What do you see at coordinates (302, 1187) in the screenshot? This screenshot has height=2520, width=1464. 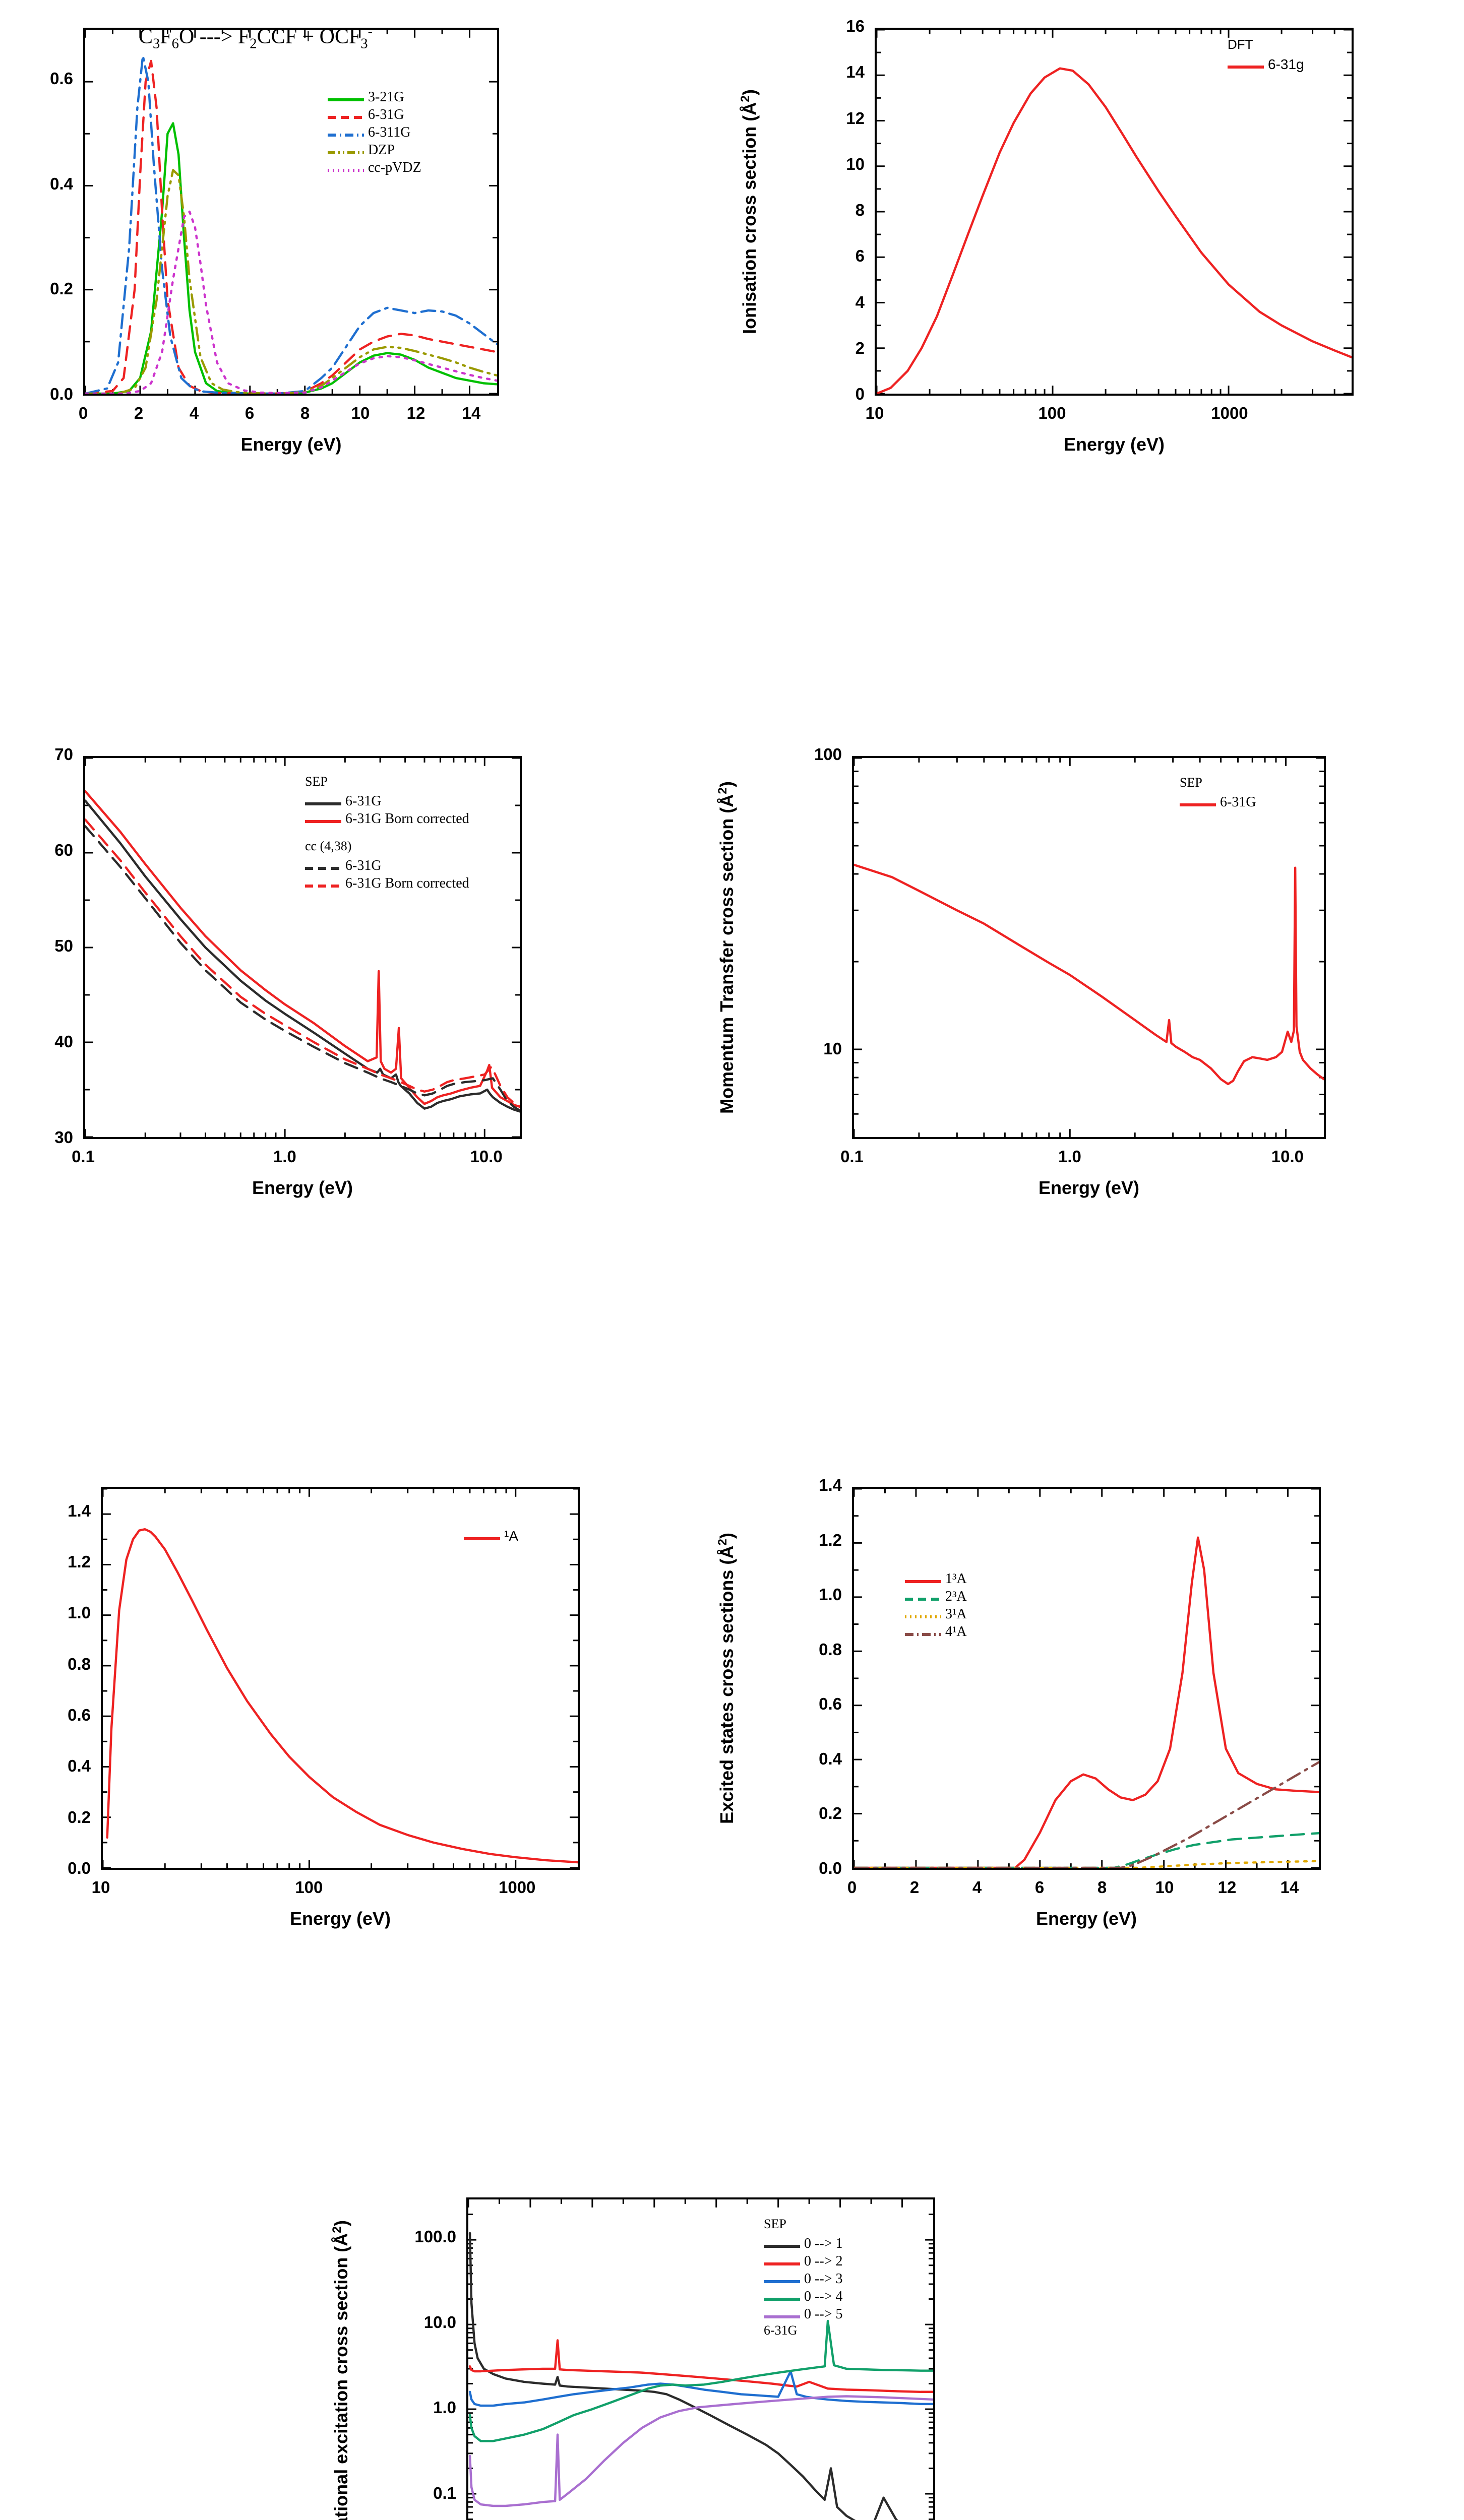 I see `x-axis-title-elastic: Energy (eV)` at bounding box center [302, 1187].